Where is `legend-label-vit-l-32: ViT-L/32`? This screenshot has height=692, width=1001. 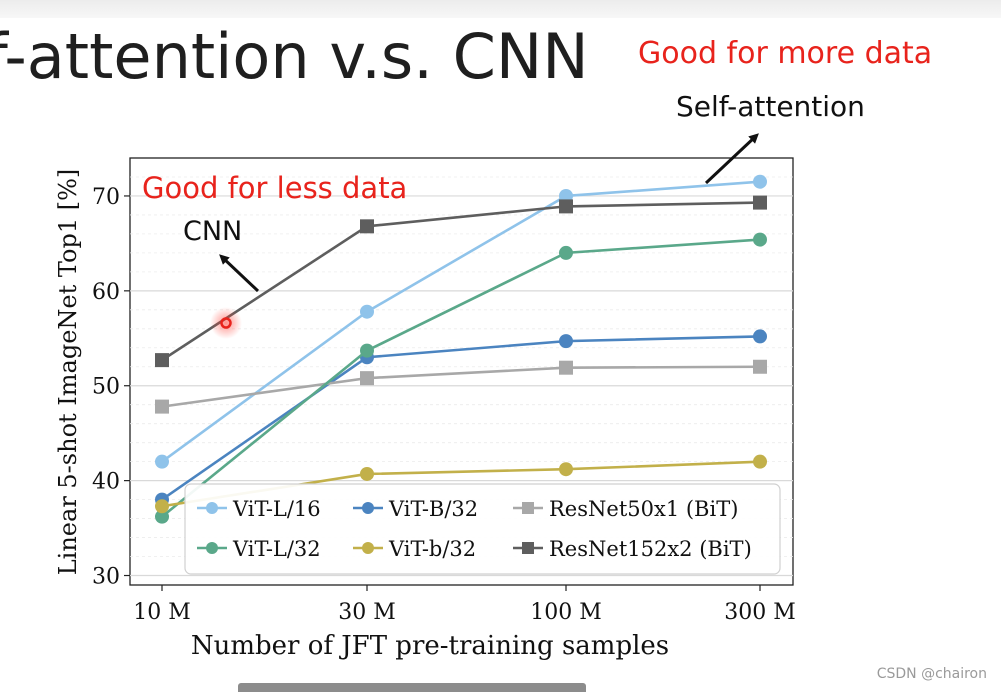 legend-label-vit-l-32: ViT-L/32 is located at coordinates (276, 549).